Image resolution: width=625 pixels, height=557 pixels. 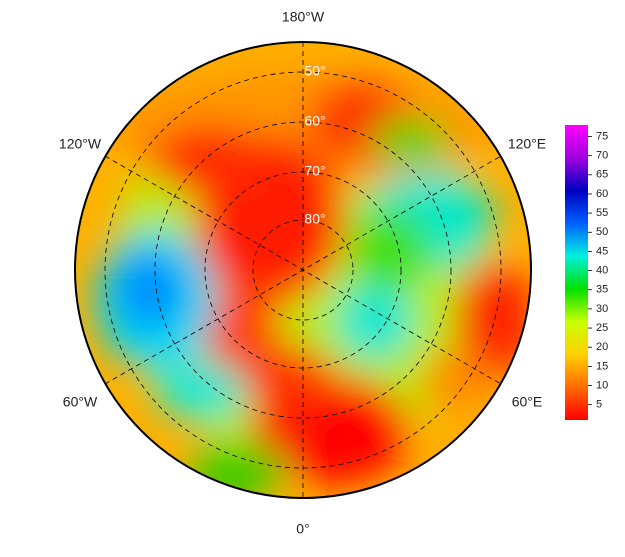 I want to click on lat-label: 60°, so click(x=314, y=121).